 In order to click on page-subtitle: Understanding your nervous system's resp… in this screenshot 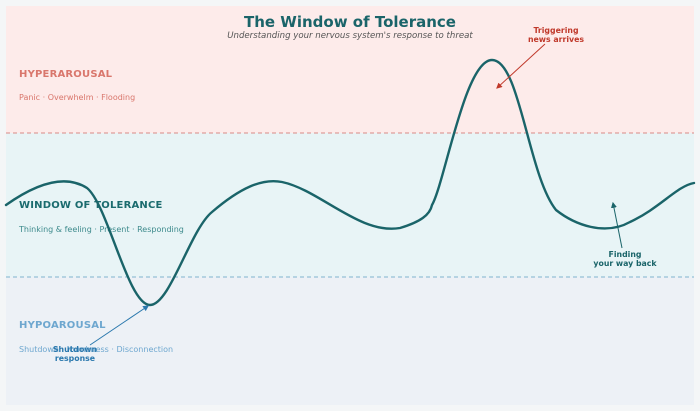, I will do `click(350, 36)`.